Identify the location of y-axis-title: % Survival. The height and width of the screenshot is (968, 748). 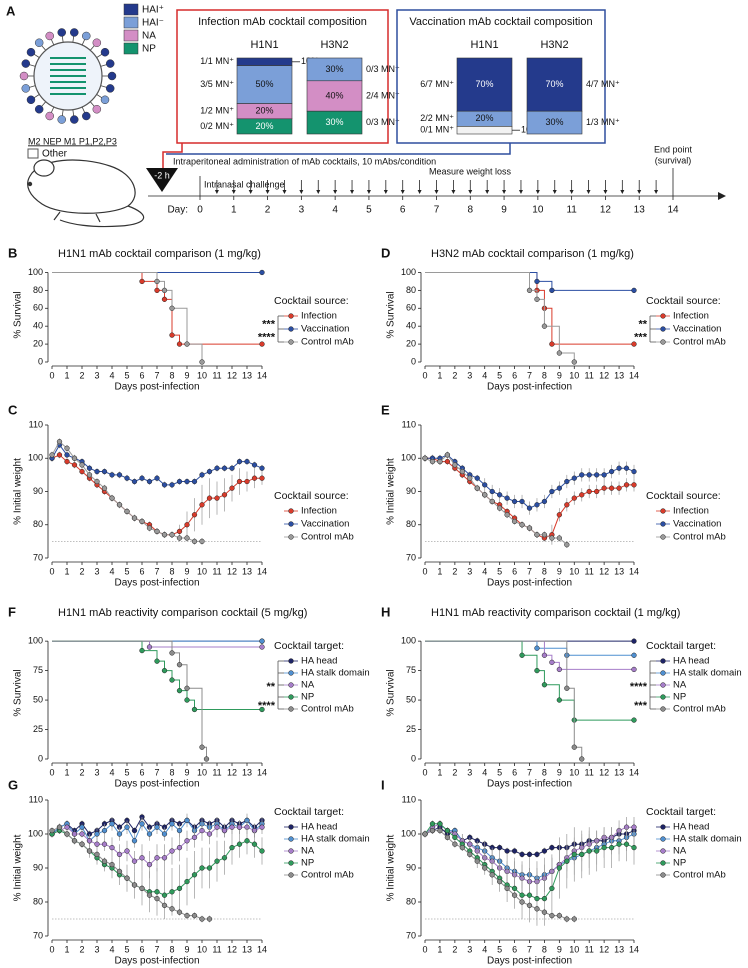
(18, 314).